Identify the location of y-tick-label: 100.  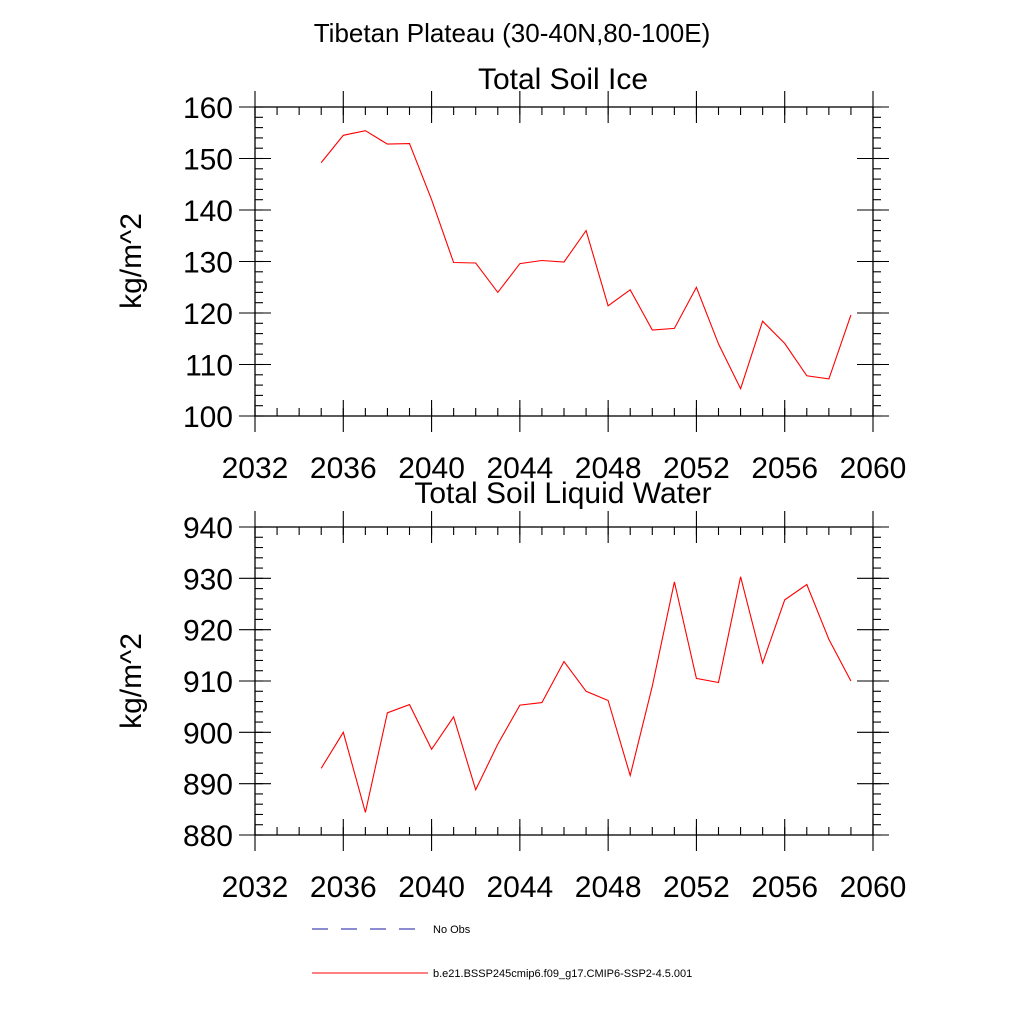
(208, 417).